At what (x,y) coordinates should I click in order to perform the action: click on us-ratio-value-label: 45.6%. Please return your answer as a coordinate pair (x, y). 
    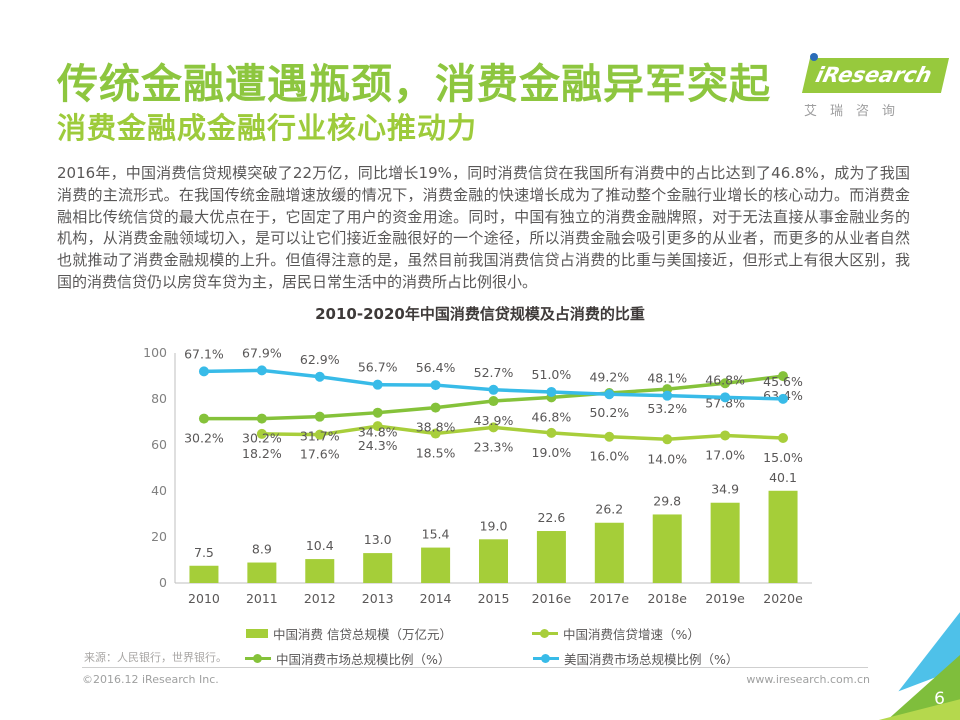
    Looking at the image, I should click on (783, 381).